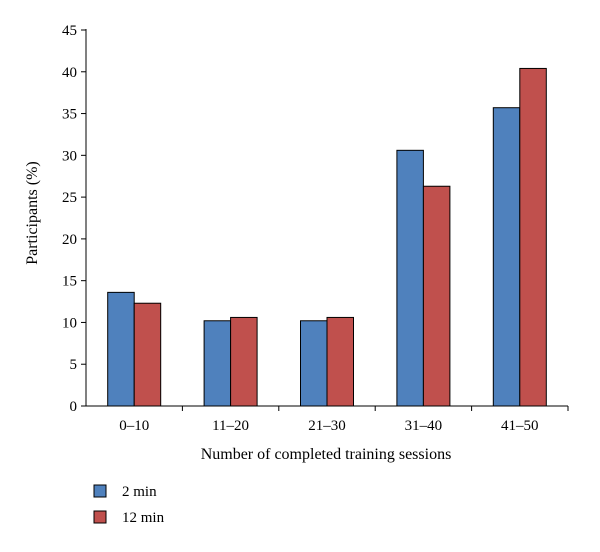 The height and width of the screenshot is (552, 600). What do you see at coordinates (69, 73) in the screenshot?
I see `y-tick-label: 40` at bounding box center [69, 73].